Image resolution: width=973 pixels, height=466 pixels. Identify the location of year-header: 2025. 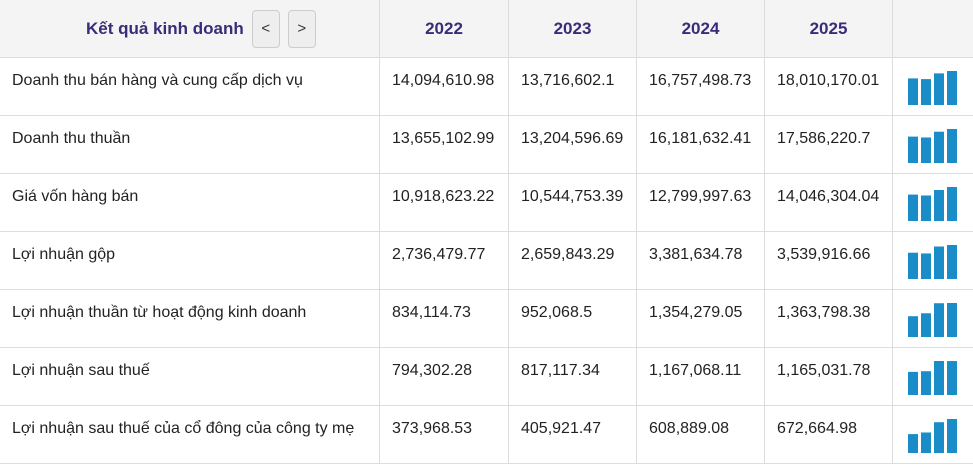
(829, 29).